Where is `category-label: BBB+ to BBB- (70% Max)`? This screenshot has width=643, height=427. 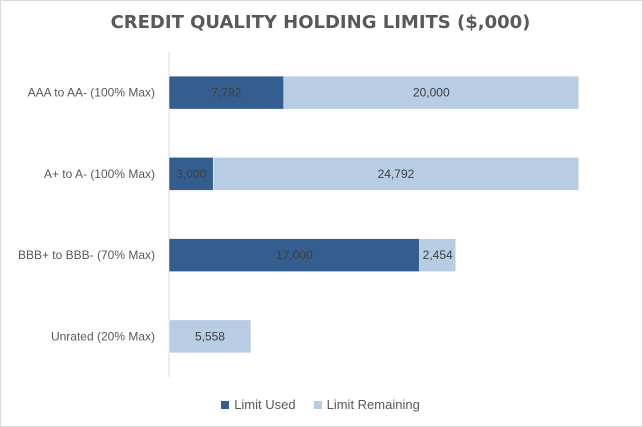 category-label: BBB+ to BBB- (70% Max) is located at coordinates (86, 255).